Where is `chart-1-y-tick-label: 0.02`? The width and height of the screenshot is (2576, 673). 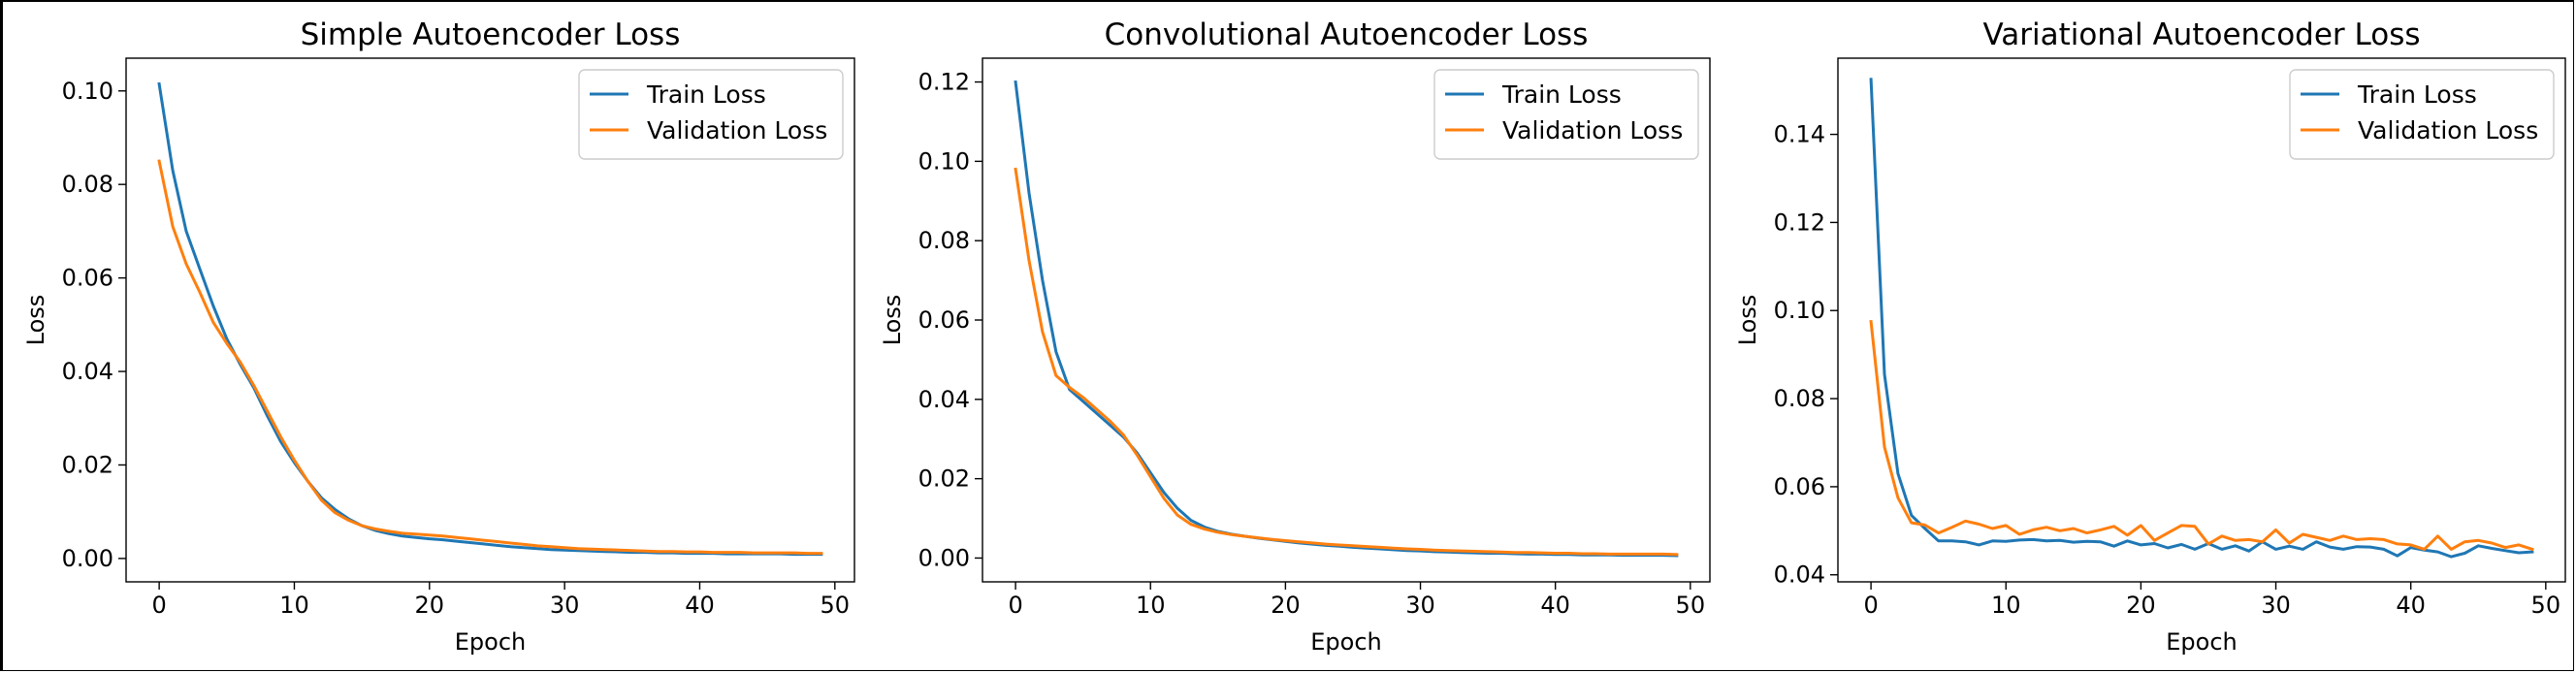
chart-1-y-tick-label: 0.02 is located at coordinates (87, 464).